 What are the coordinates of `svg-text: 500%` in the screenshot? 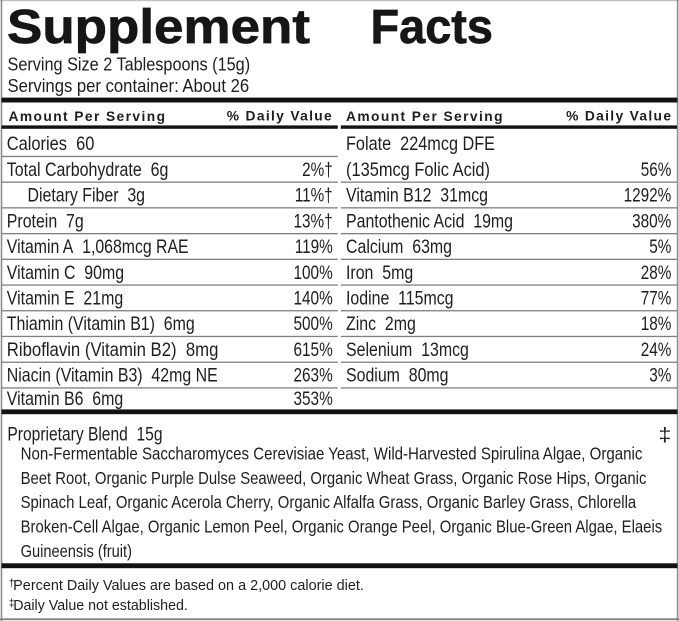 It's located at (313, 324).